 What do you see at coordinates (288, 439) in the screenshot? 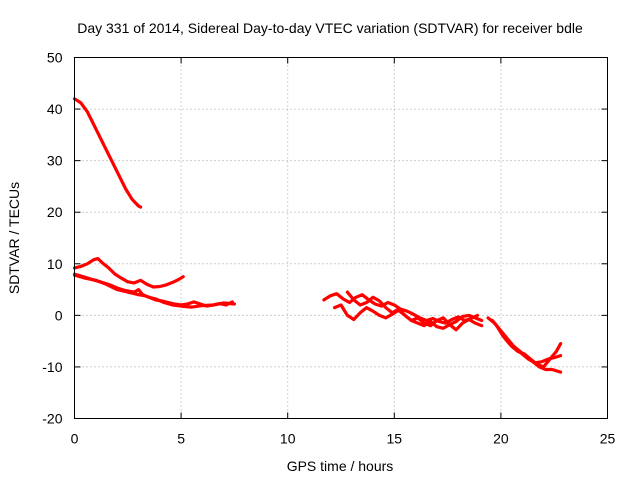
I see `x-tick-label: 10` at bounding box center [288, 439].